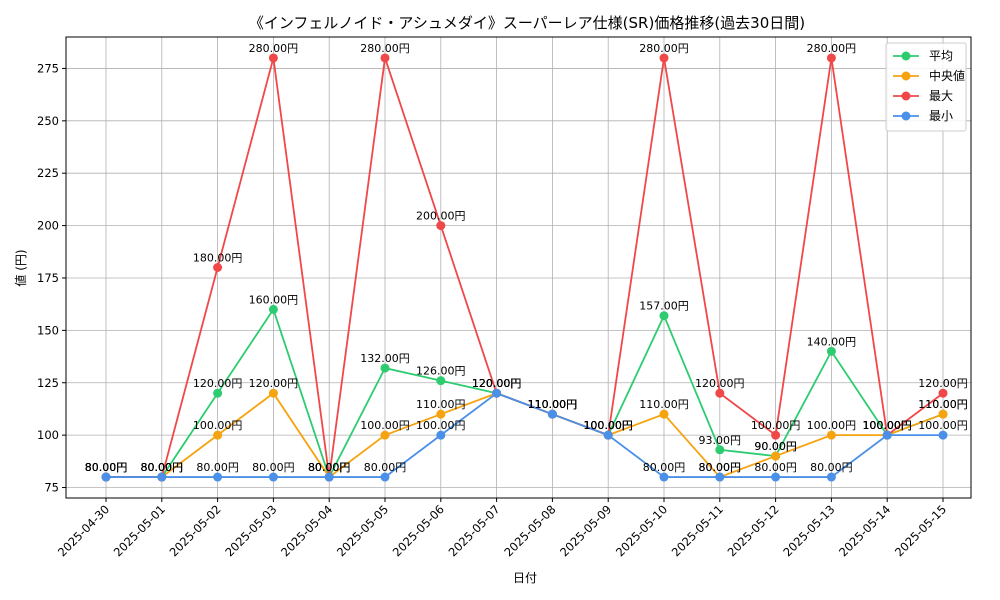 The width and height of the screenshot is (1000, 600). I want to click on y-tick-label: 275, so click(48, 68).